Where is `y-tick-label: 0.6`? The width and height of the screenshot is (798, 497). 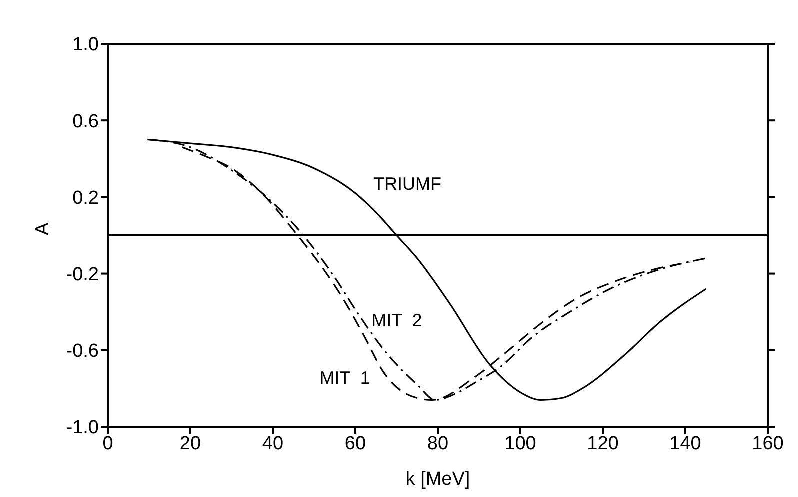 y-tick-label: 0.6 is located at coordinates (85, 121).